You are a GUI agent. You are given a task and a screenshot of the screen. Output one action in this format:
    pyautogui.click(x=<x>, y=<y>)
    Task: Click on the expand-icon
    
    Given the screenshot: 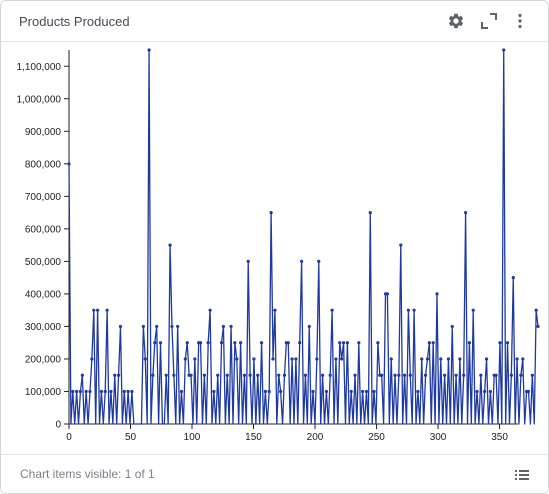 What is the action you would take?
    pyautogui.click(x=489, y=21)
    